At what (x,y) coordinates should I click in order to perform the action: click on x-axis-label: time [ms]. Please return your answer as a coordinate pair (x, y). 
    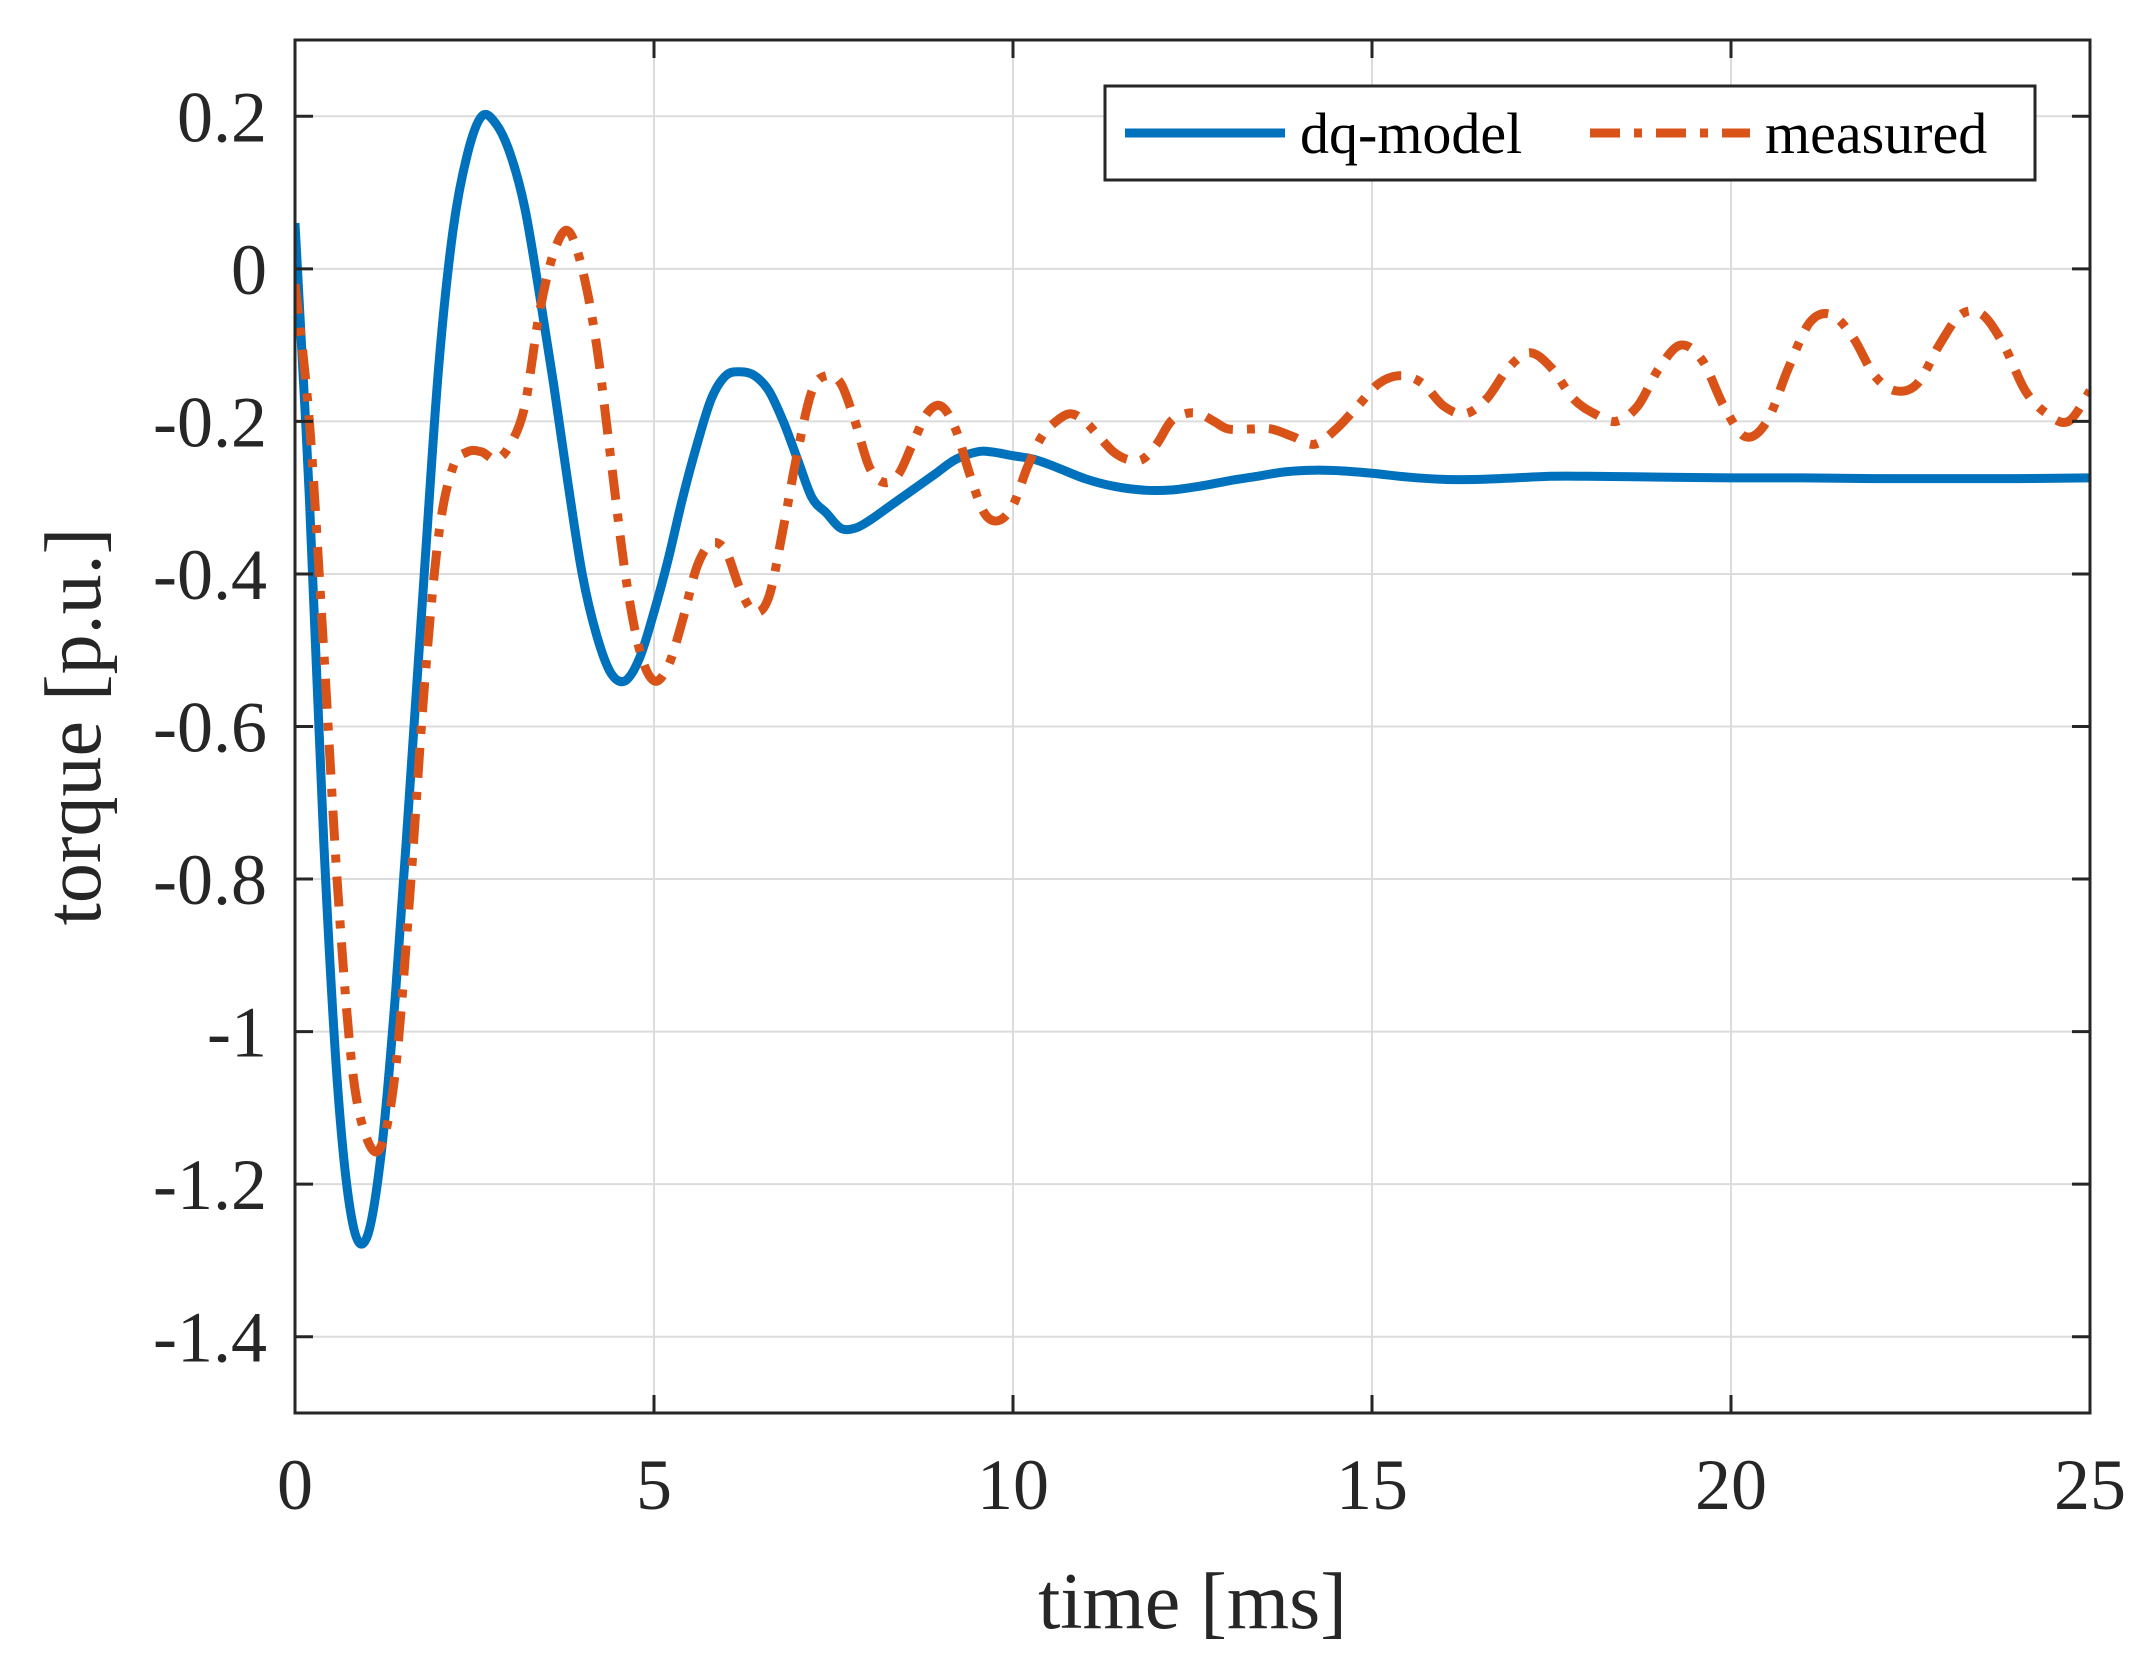
    Looking at the image, I should click on (1192, 1602).